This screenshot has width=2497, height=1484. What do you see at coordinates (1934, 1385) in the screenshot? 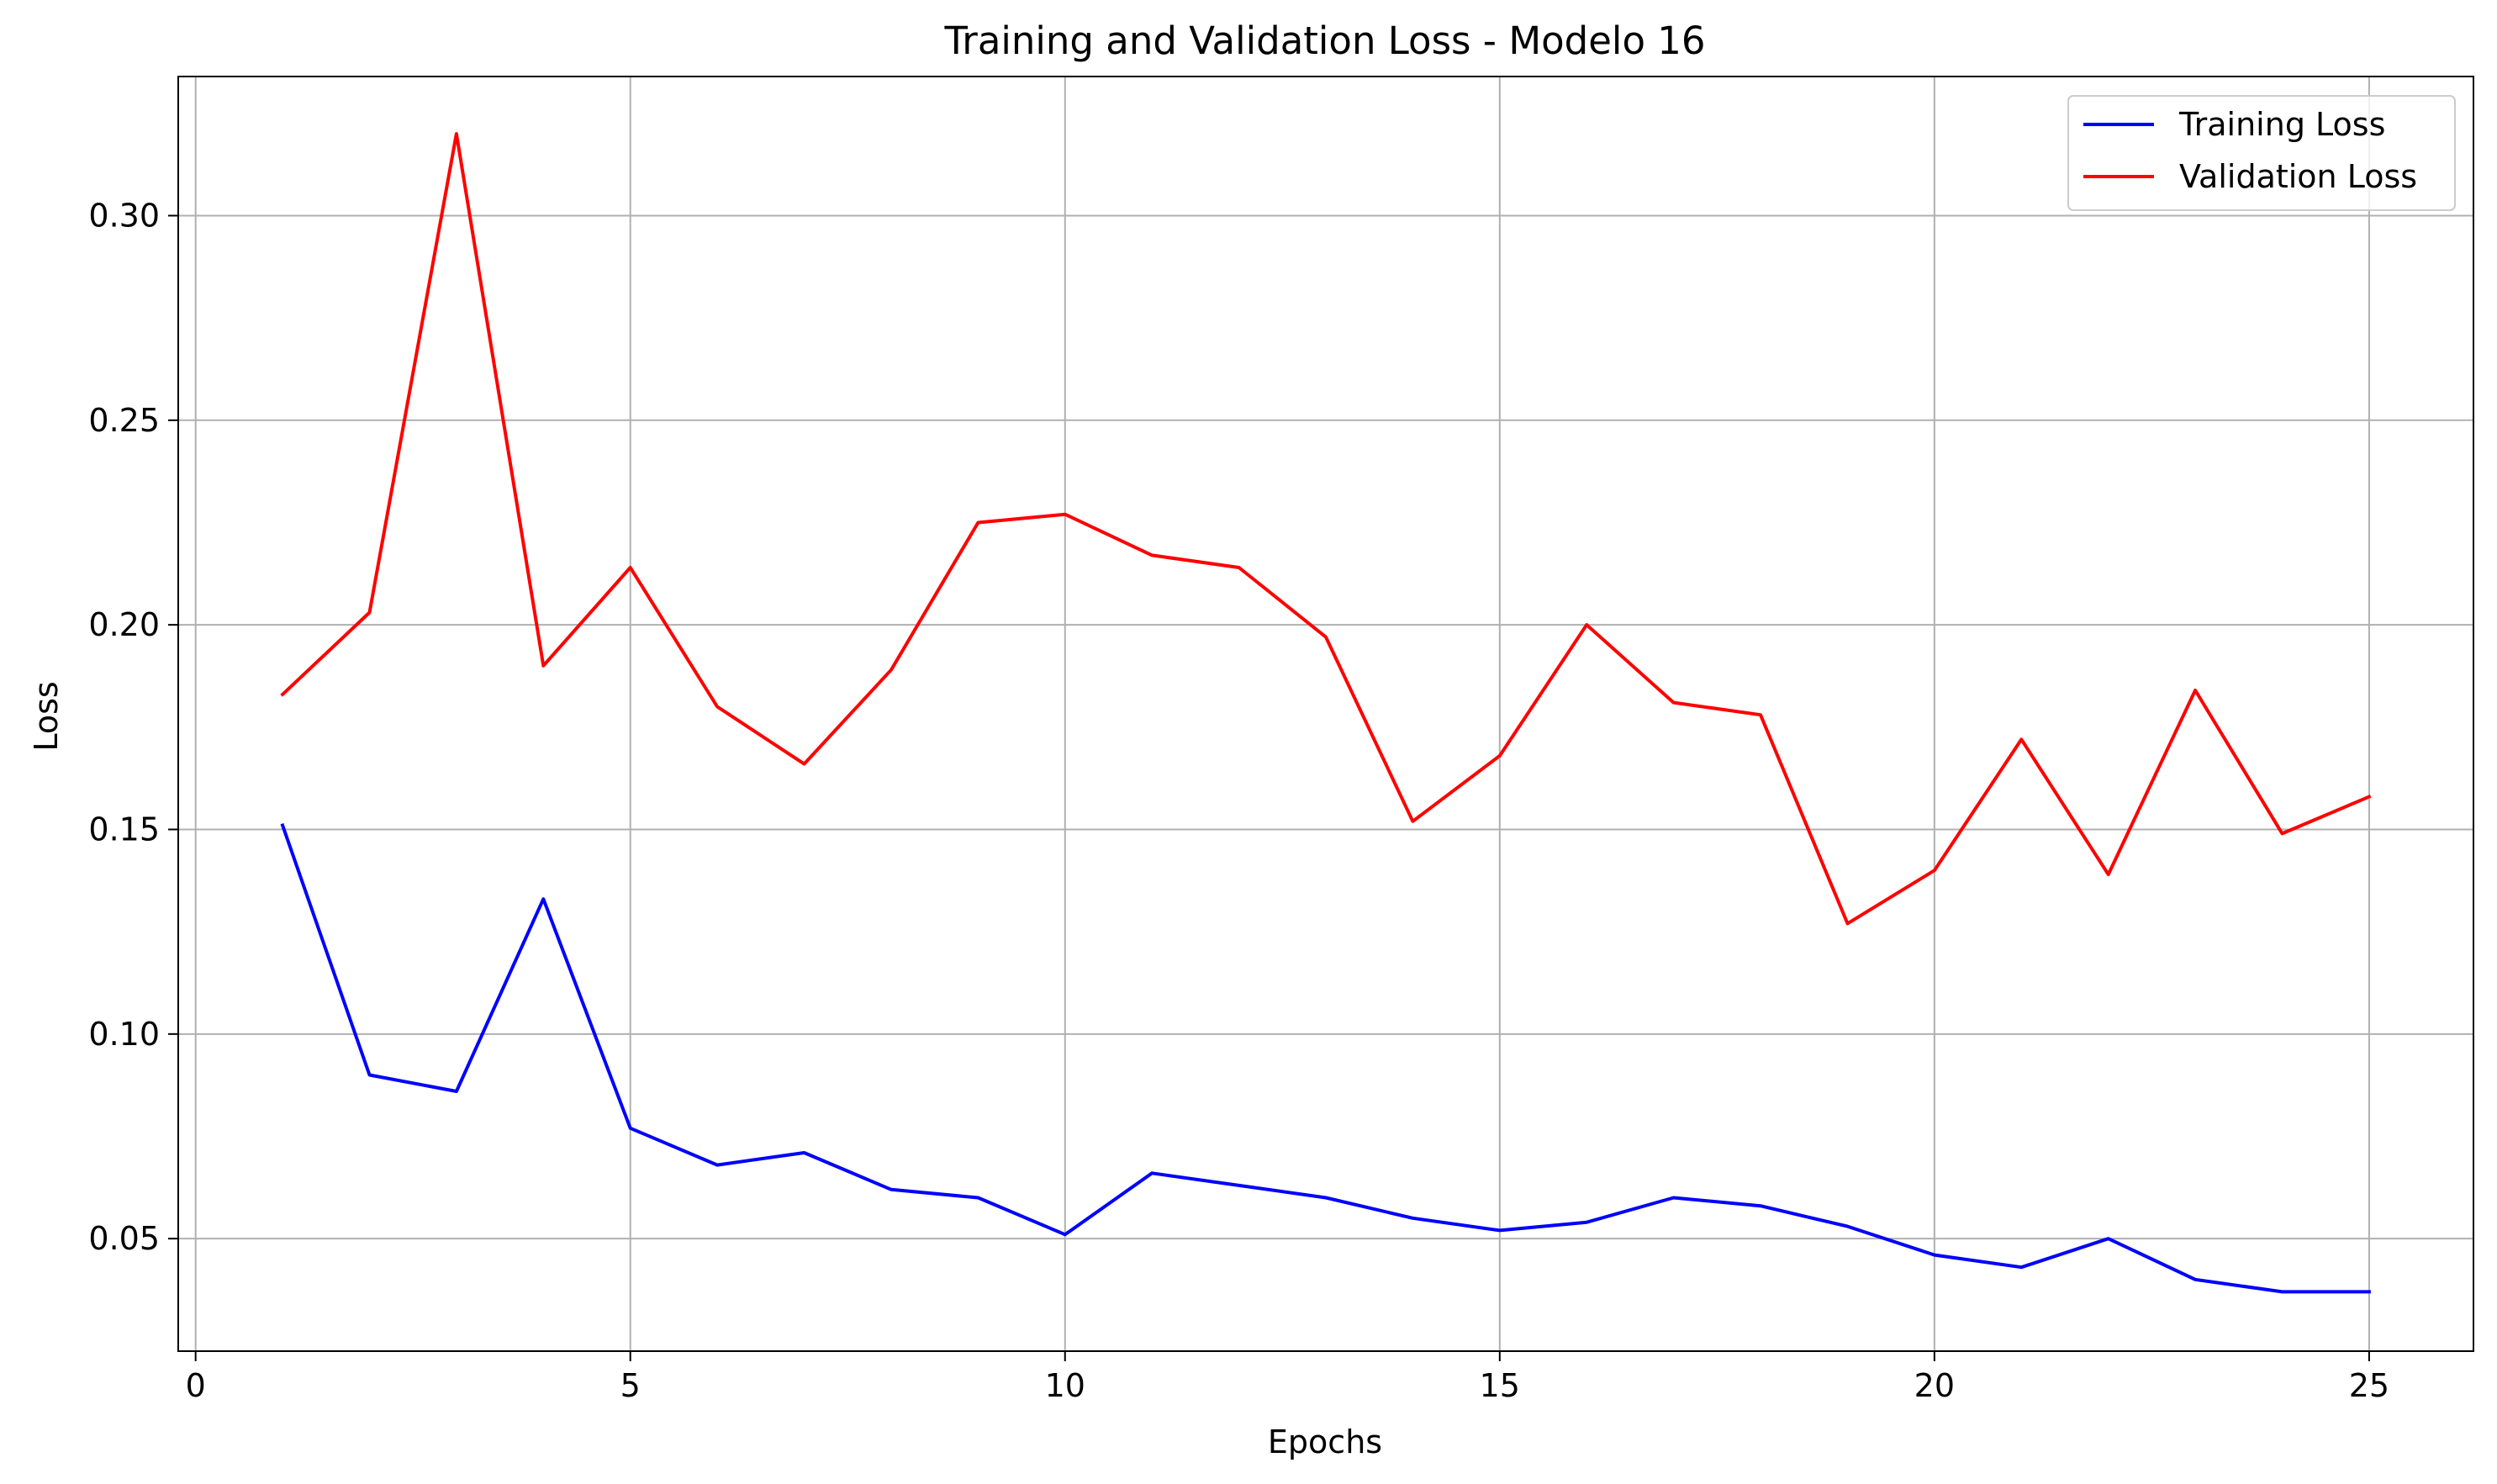
I see `x-tick-label: 20` at bounding box center [1934, 1385].